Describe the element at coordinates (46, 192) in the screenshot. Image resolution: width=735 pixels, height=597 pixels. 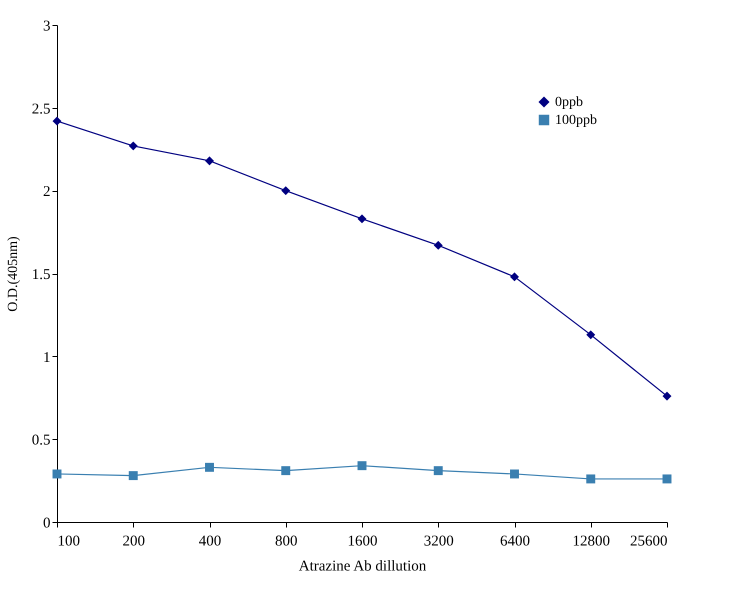
I see `y-tick-label: 2` at that location.